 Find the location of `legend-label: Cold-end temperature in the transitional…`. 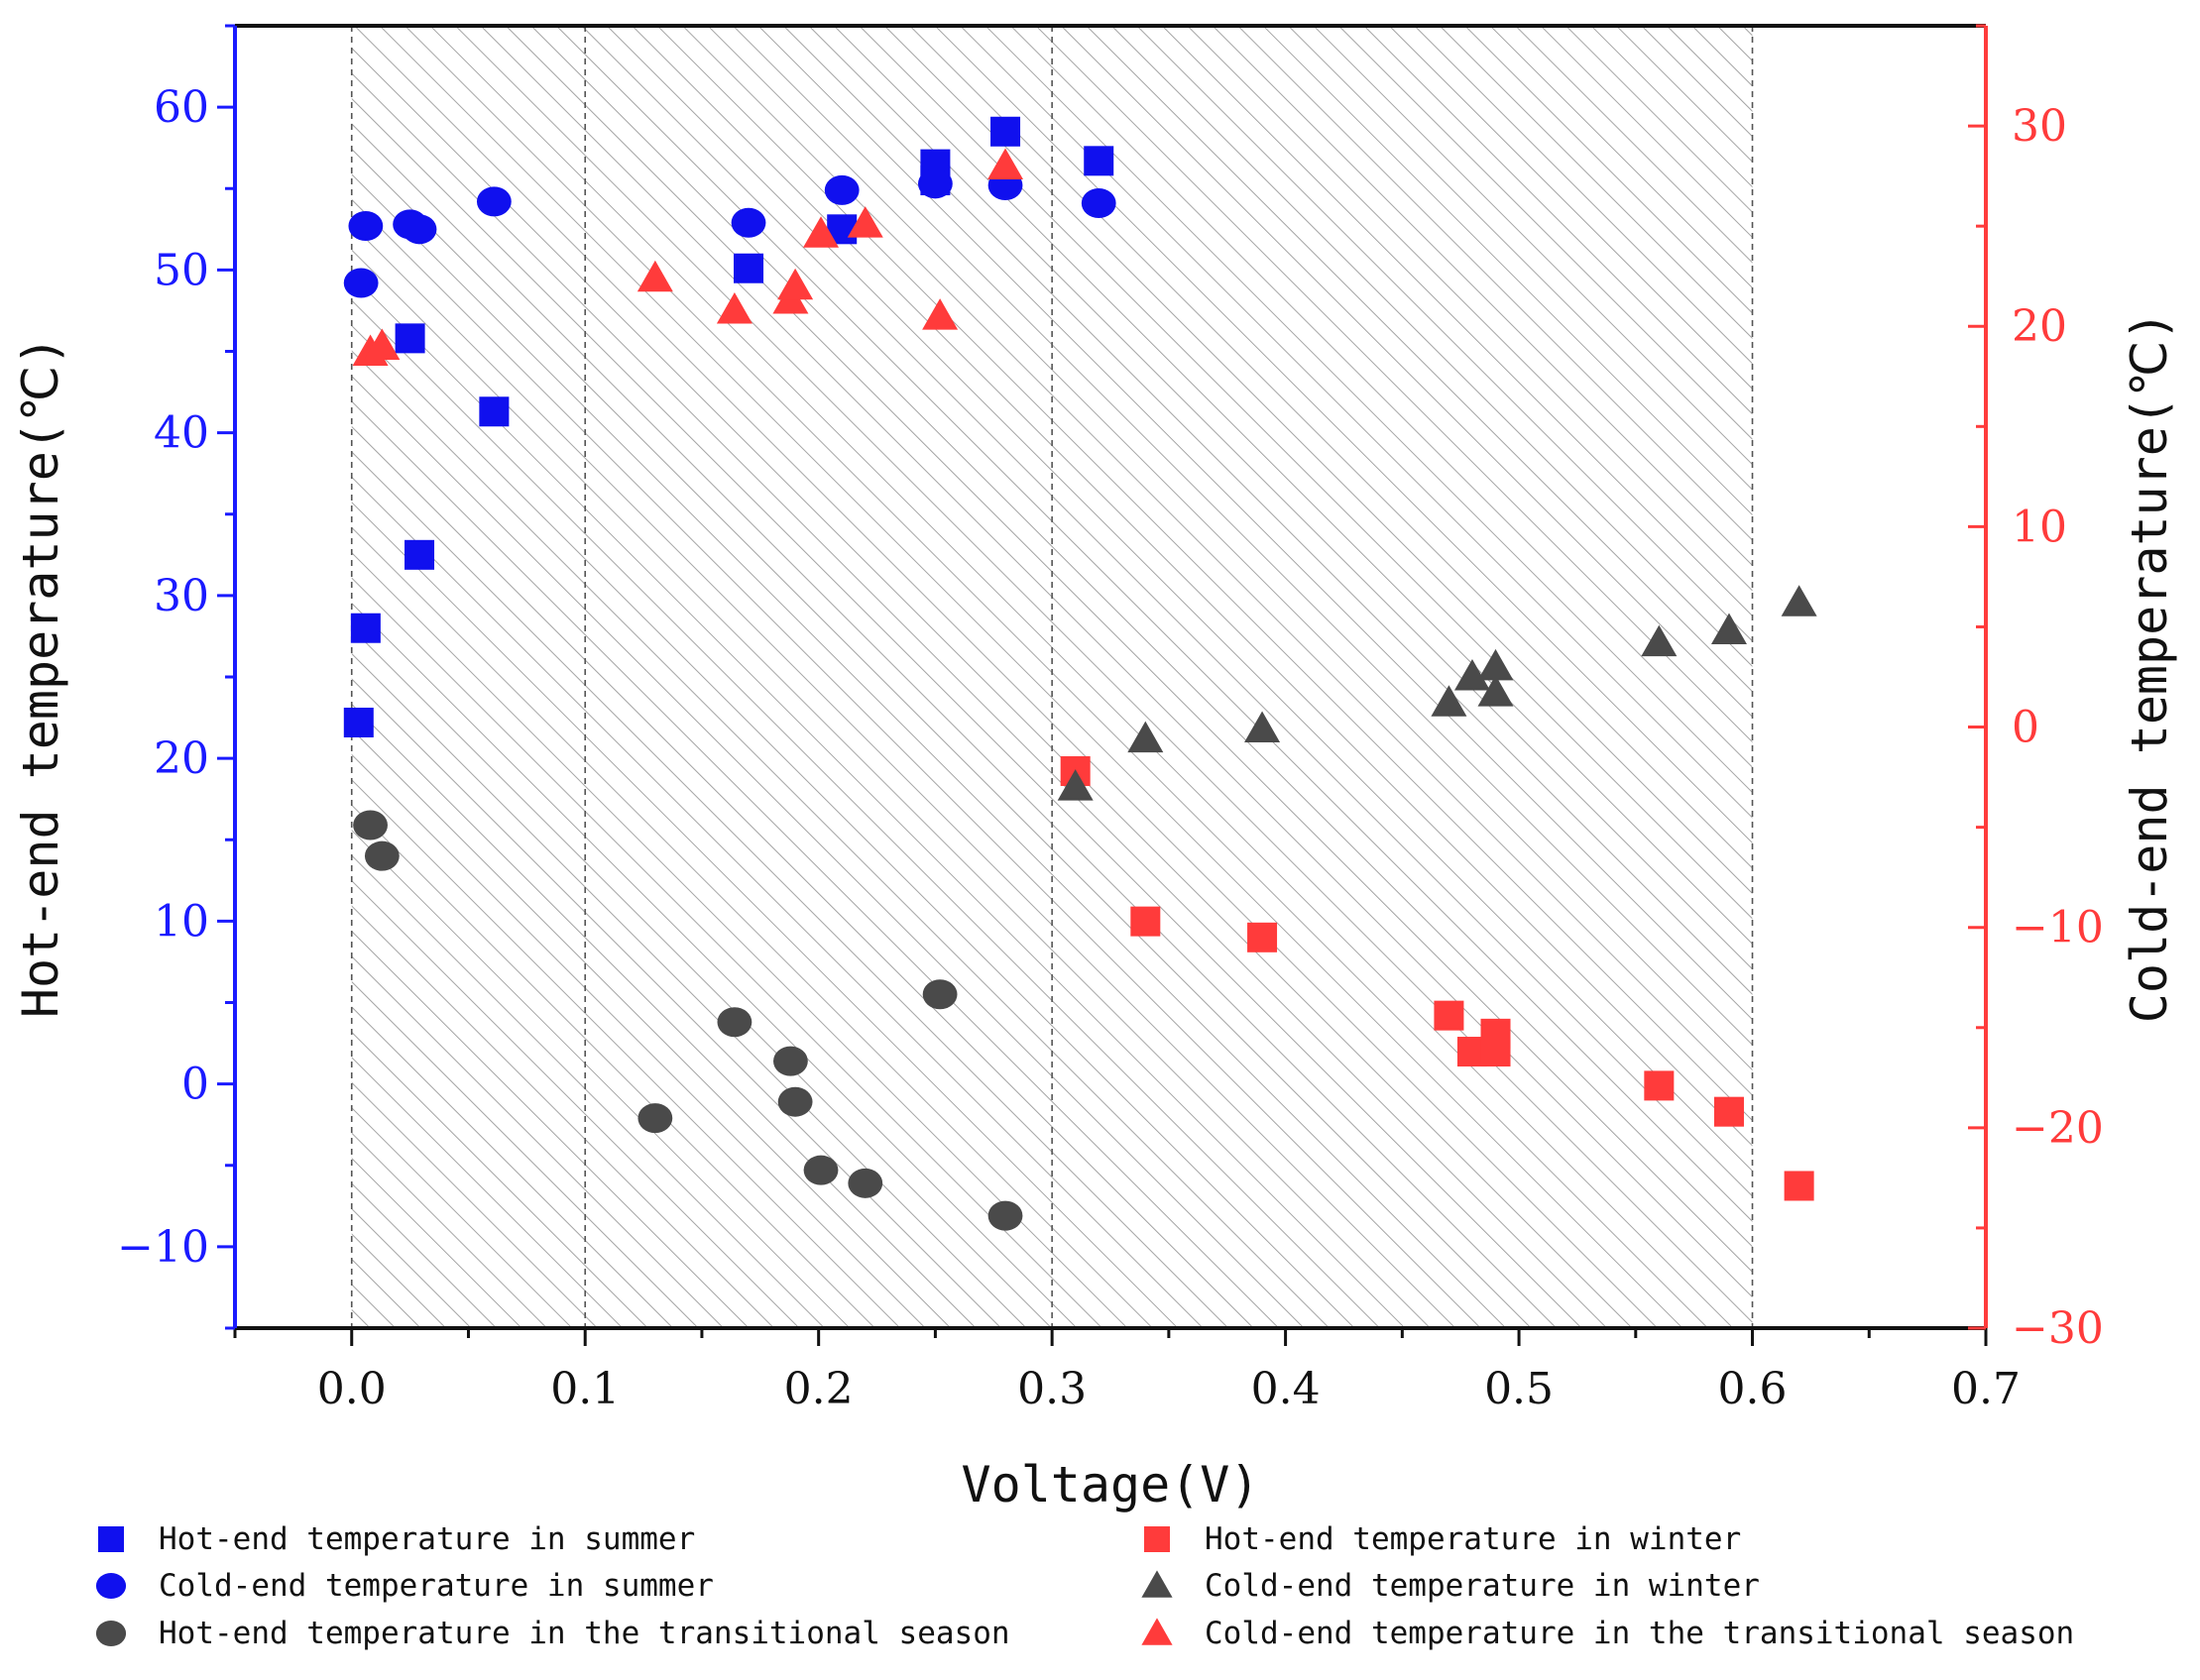

legend-label: Cold-end temperature in the transitional… is located at coordinates (1639, 1633).